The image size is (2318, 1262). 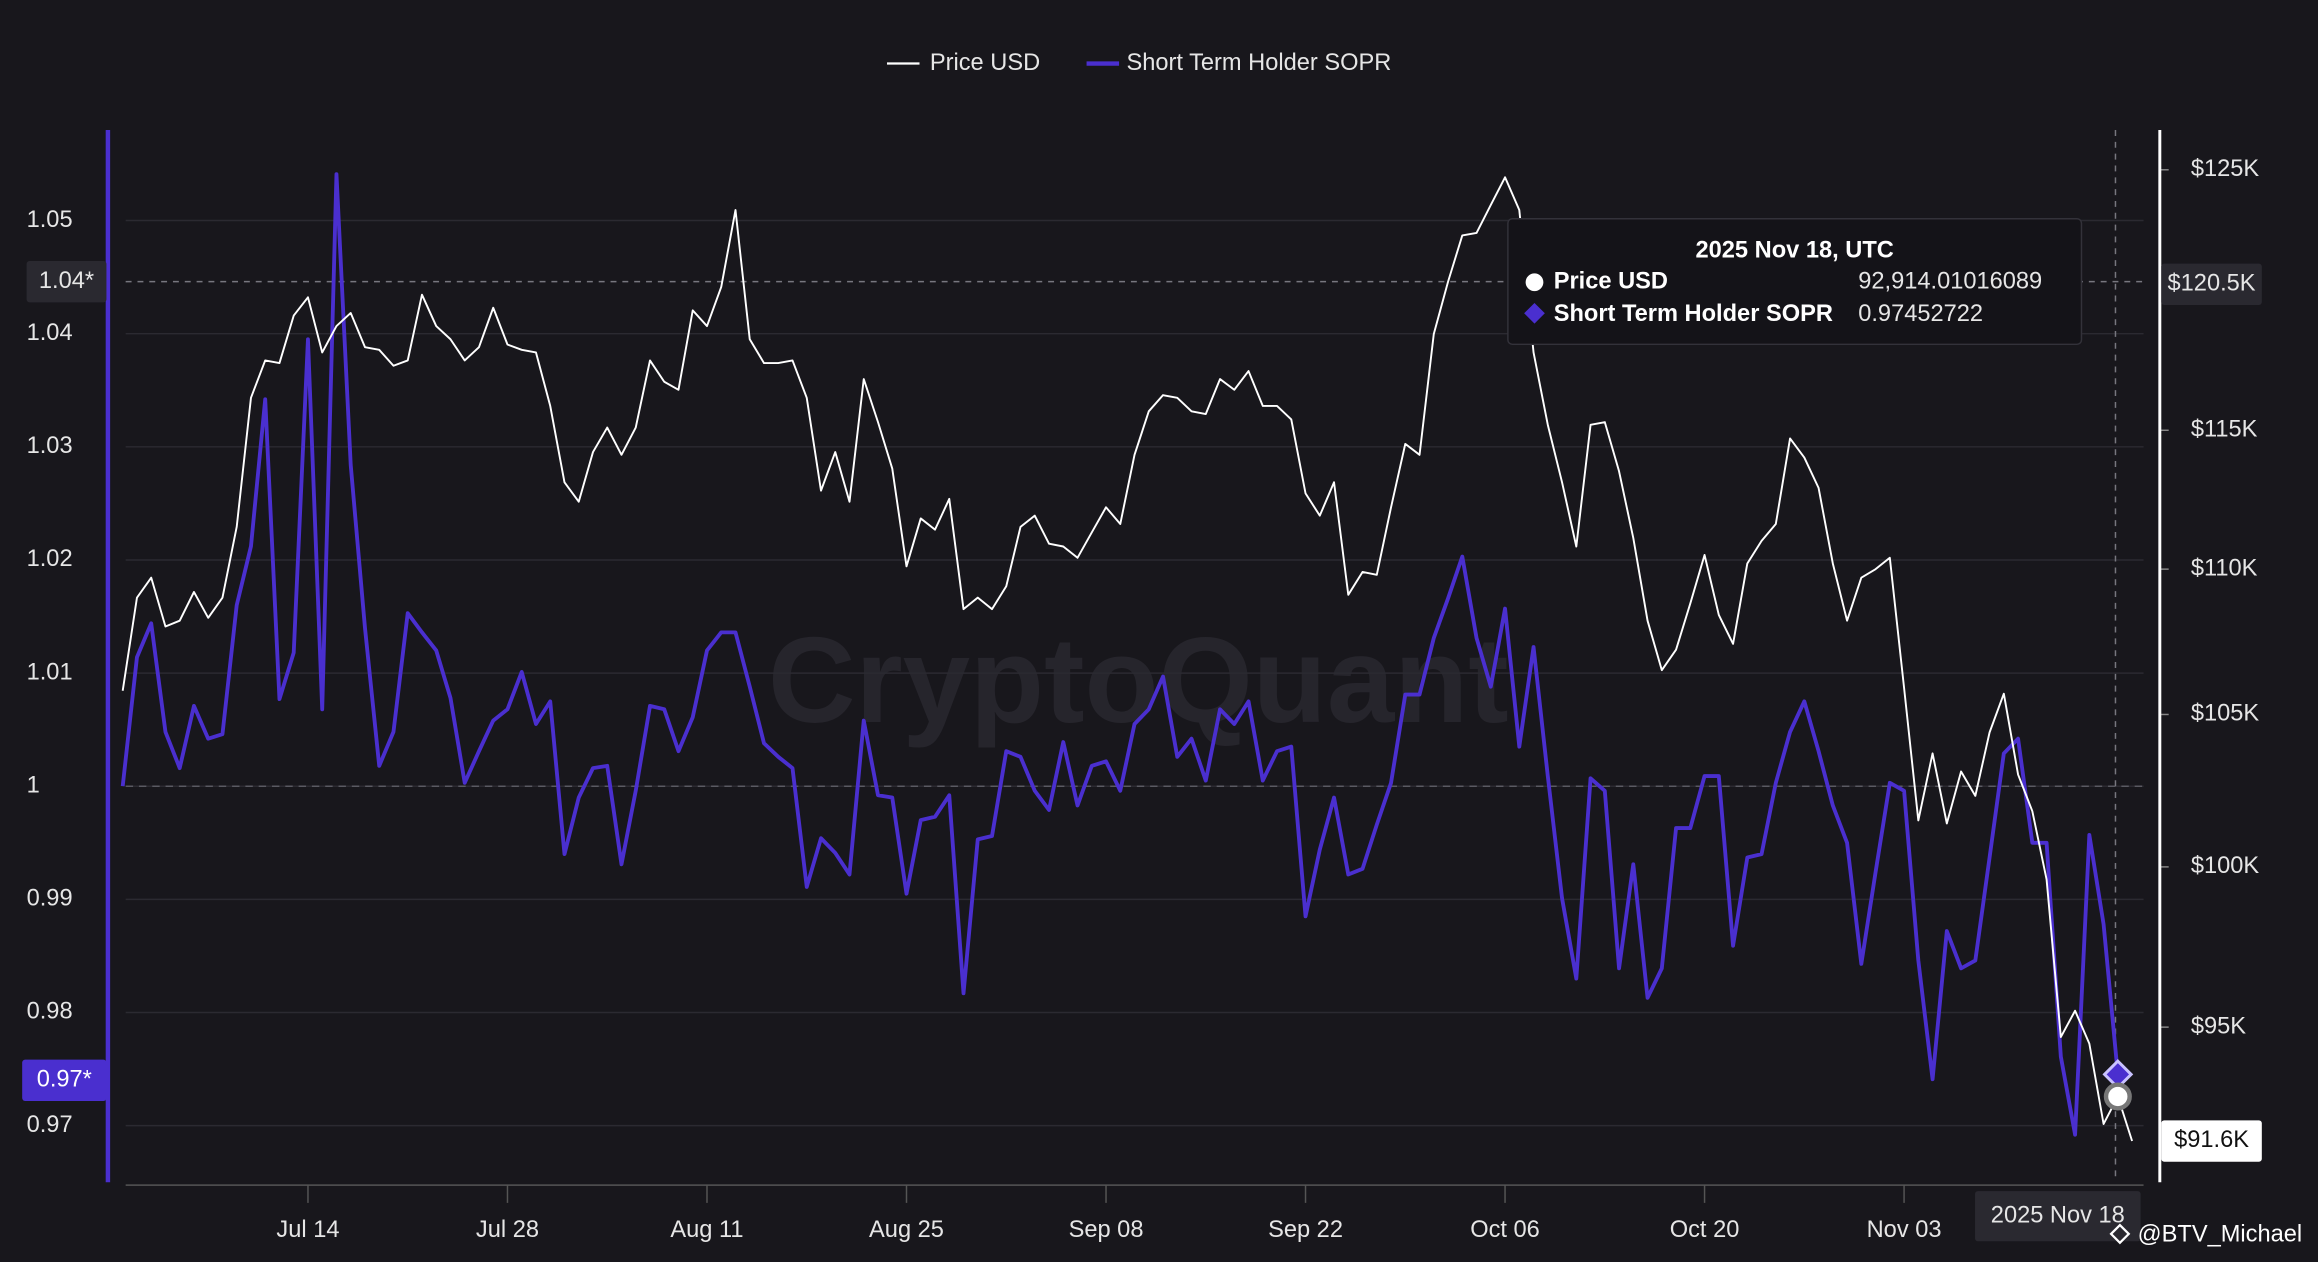 I want to click on y-tick-label: 1, so click(x=33, y=785).